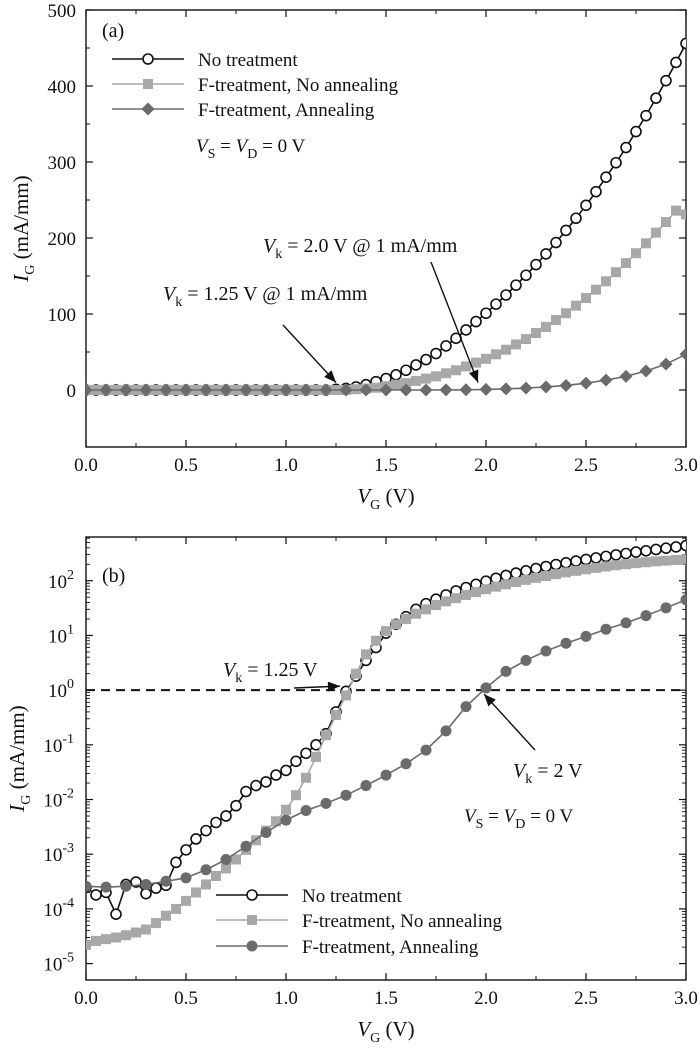 Image resolution: width=700 pixels, height=1052 pixels. I want to click on legend-label: F-treatment, No annealing, so click(298, 85).